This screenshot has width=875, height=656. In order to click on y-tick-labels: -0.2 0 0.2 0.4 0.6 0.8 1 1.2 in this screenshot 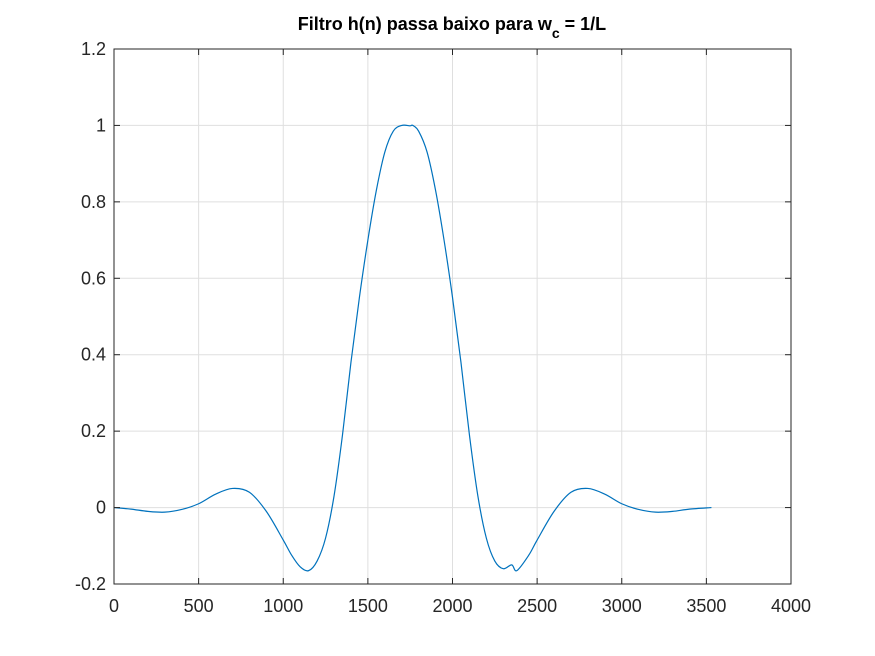, I will do `click(90, 316)`.